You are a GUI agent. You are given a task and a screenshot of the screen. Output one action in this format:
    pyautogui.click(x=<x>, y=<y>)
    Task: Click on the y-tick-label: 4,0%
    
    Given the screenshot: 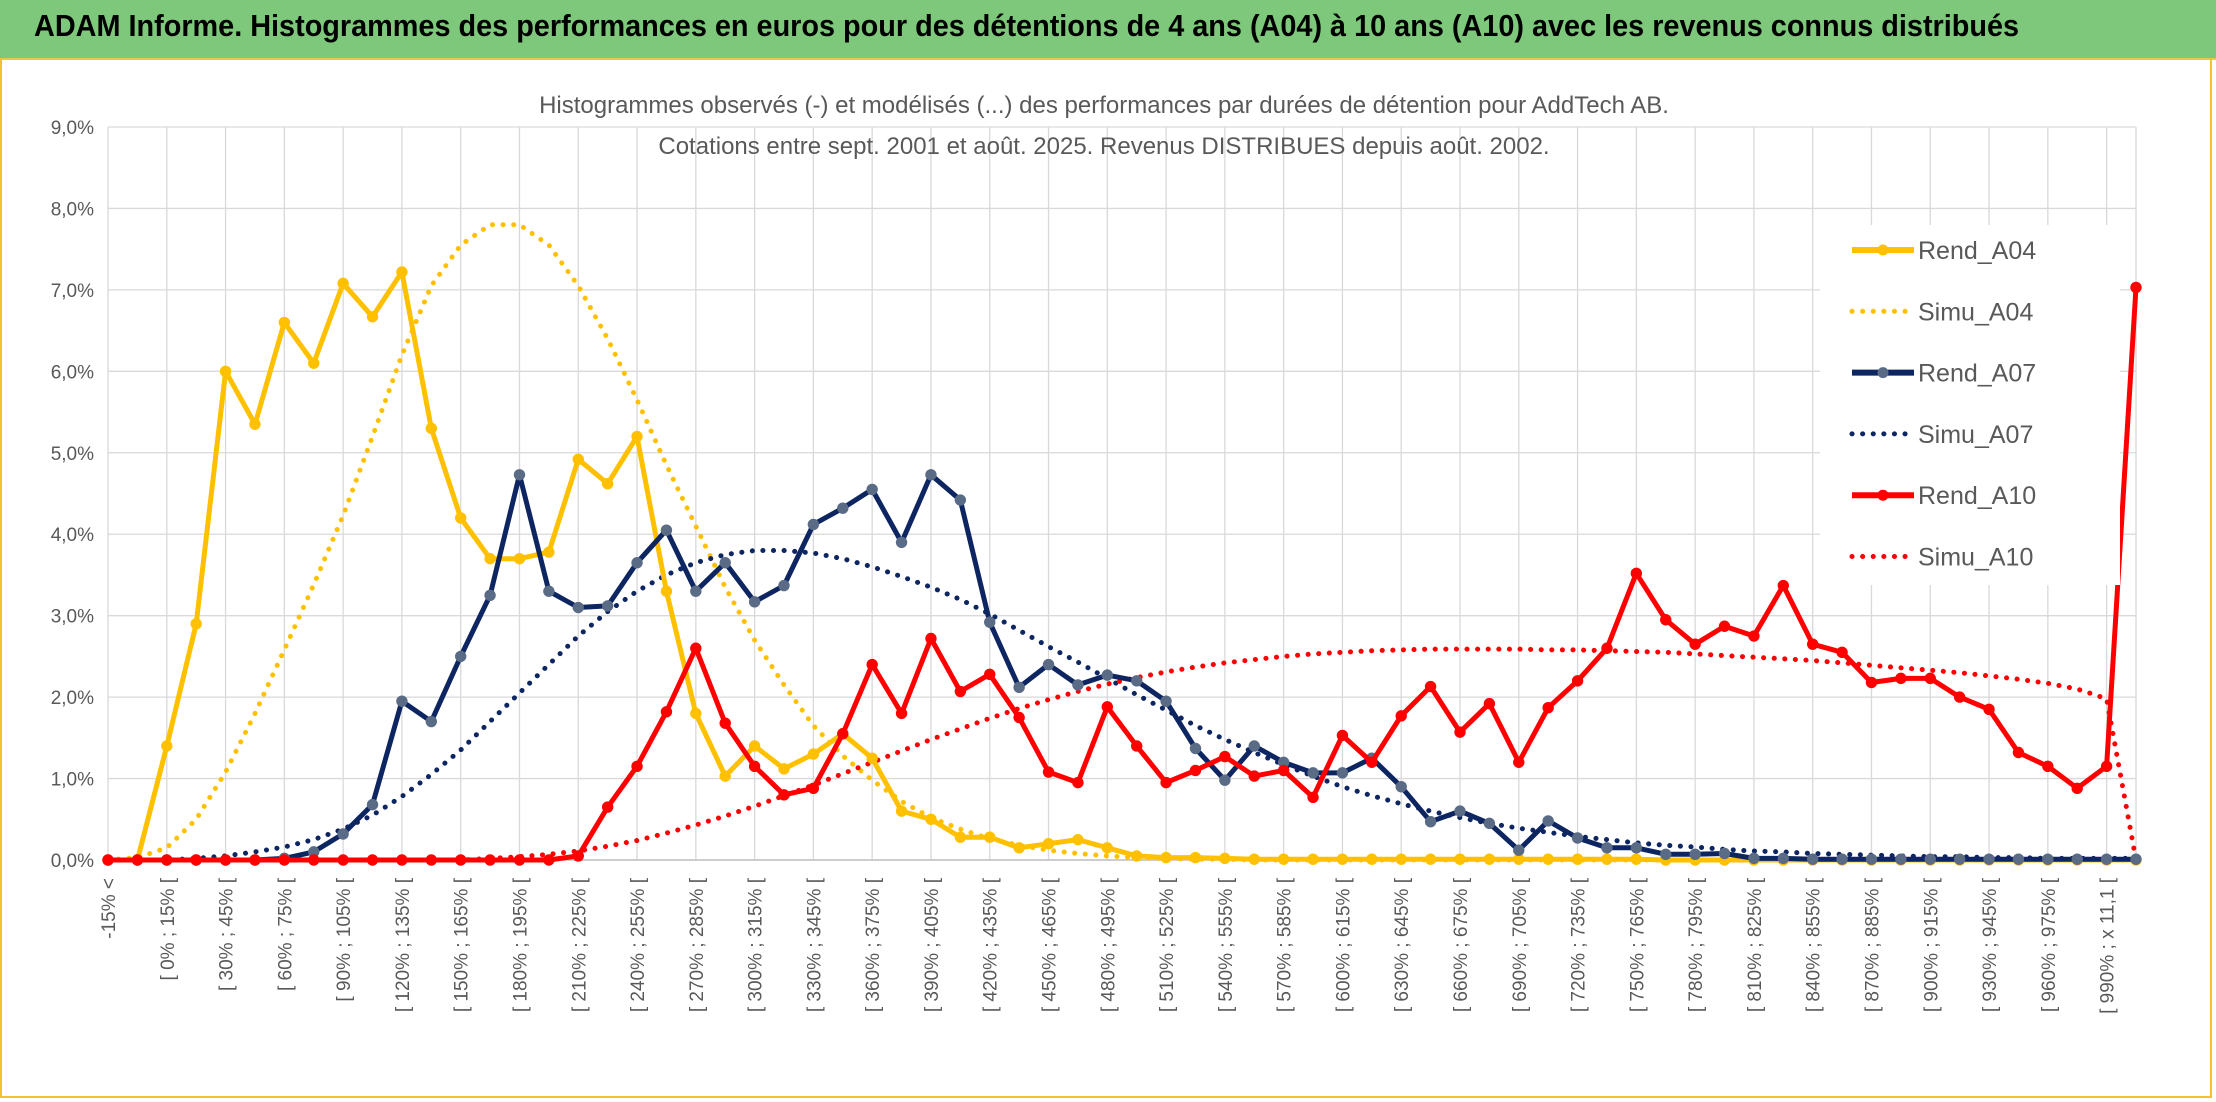 What is the action you would take?
    pyautogui.click(x=72, y=535)
    